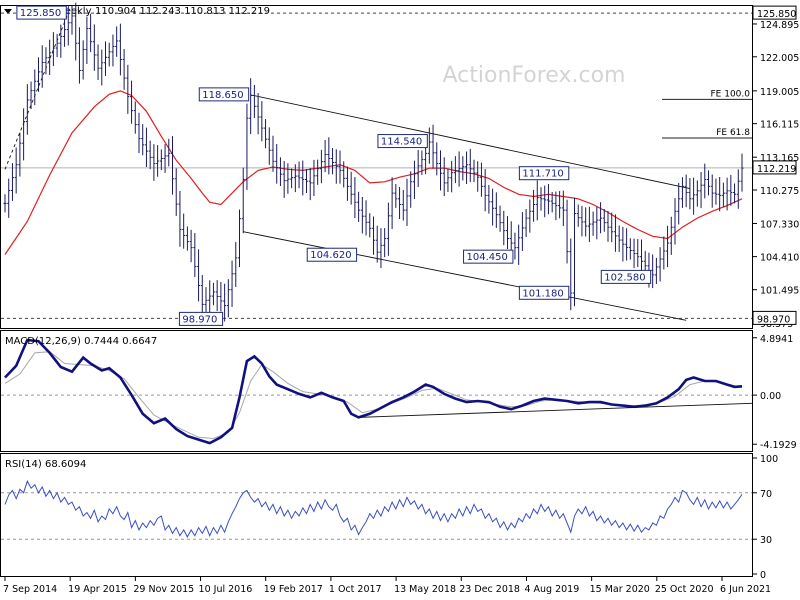 The width and height of the screenshot is (800, 600). What do you see at coordinates (534, 75) in the screenshot?
I see `watermark-text: ActionForex.com` at bounding box center [534, 75].